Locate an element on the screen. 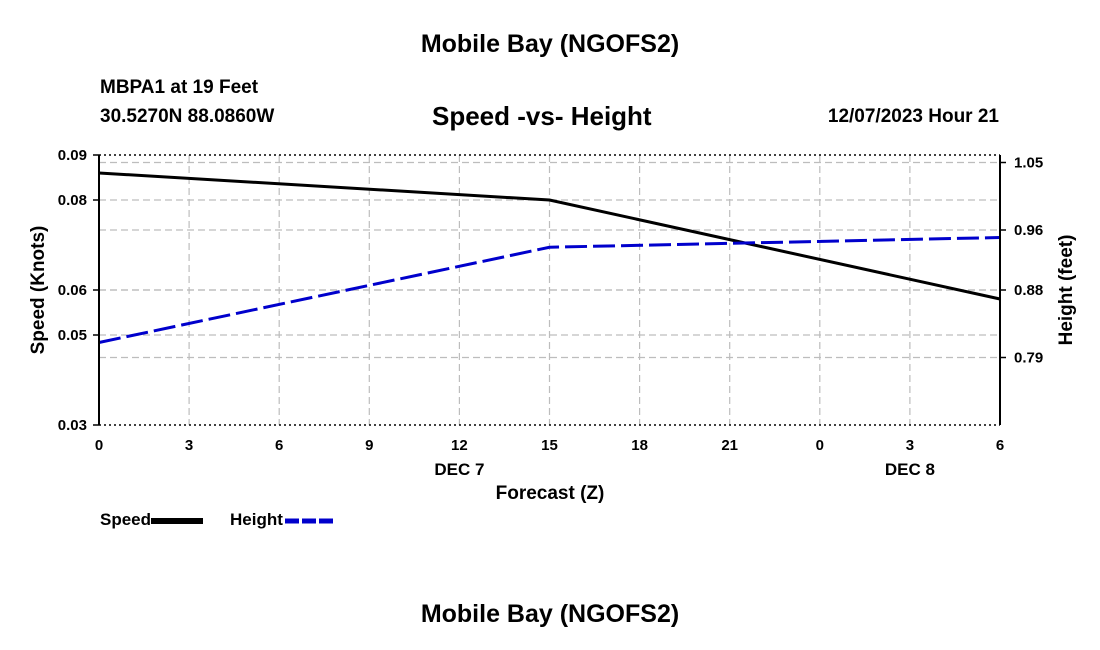 The height and width of the screenshot is (650, 1100). x-date-label: DEC 8 is located at coordinates (910, 469).